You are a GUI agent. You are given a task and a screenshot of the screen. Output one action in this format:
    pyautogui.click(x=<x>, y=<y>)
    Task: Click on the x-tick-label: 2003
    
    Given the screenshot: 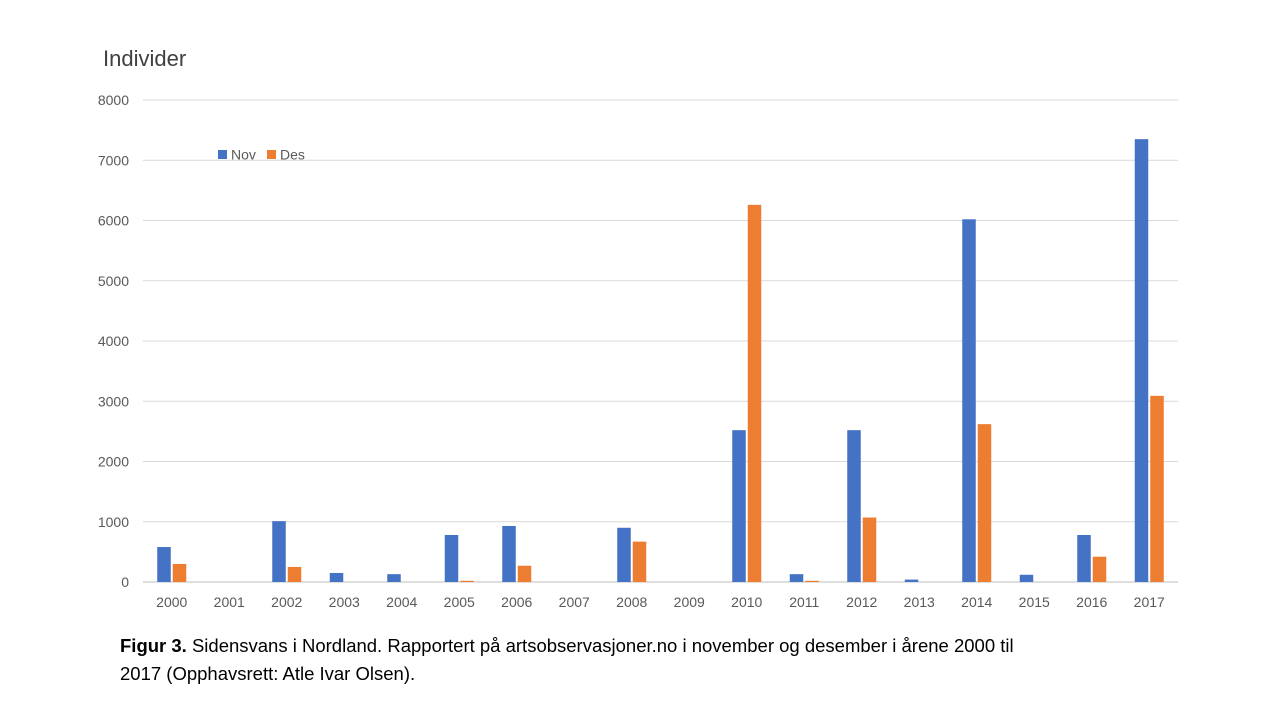 What is the action you would take?
    pyautogui.click(x=344, y=602)
    